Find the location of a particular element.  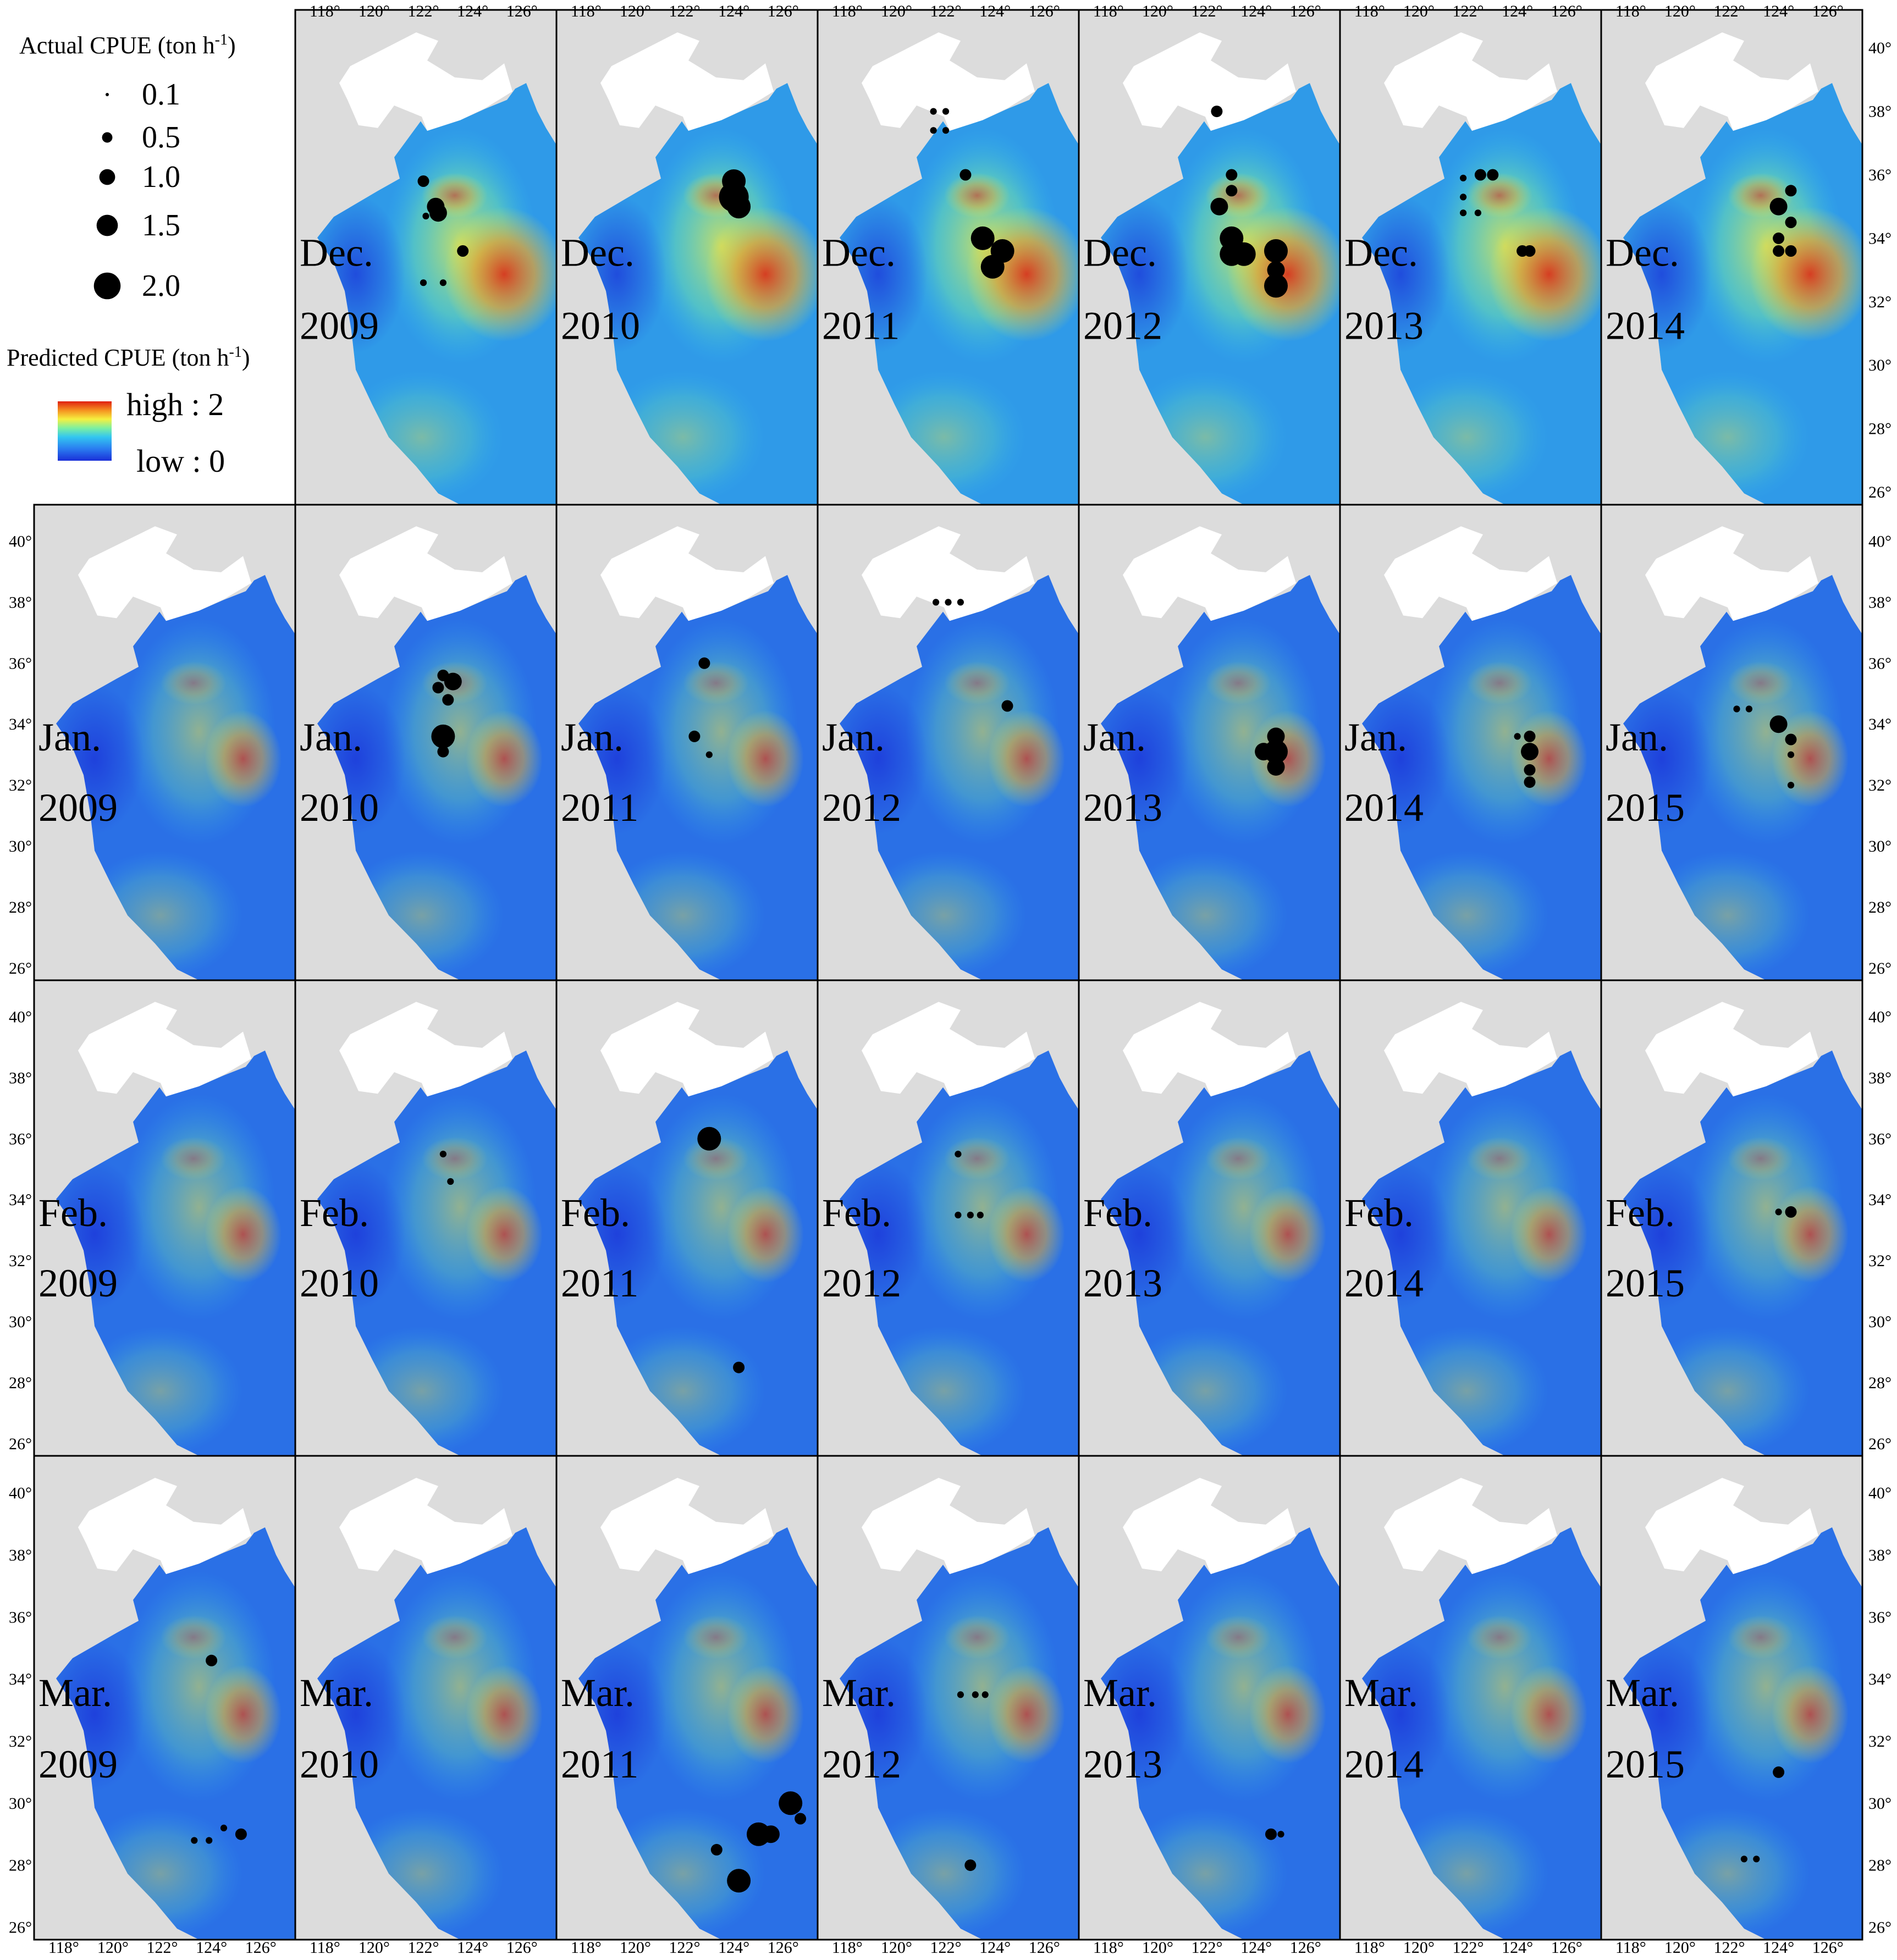

colorbar-low-label: low : 0 is located at coordinates (180, 461).